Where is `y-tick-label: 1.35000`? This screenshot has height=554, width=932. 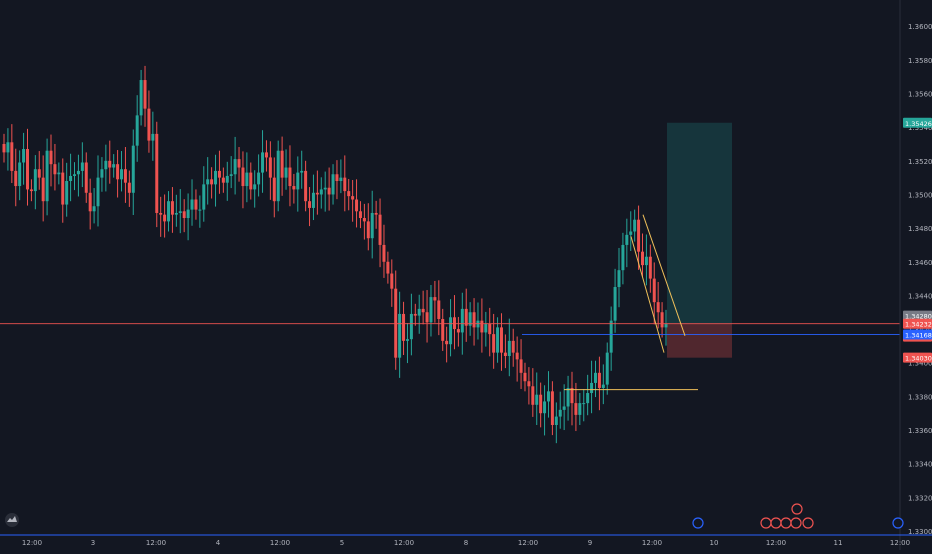 y-tick-label: 1.35000 is located at coordinates (920, 195).